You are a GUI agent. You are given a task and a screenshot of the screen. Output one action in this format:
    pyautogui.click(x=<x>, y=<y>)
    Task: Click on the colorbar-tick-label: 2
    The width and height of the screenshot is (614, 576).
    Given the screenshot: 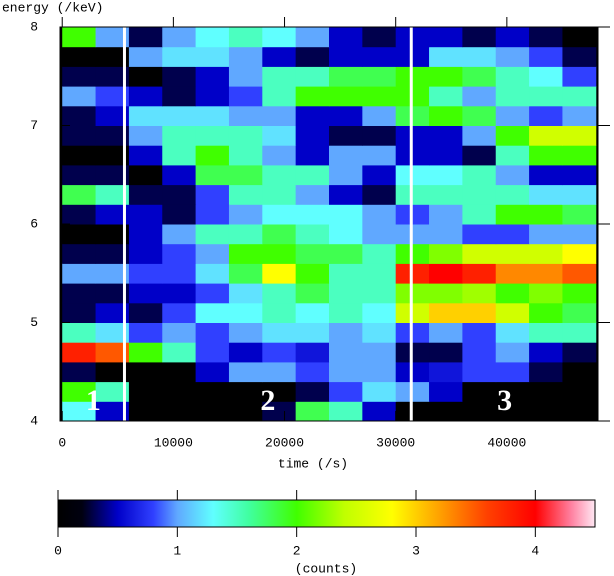 What is the action you would take?
    pyautogui.click(x=297, y=550)
    